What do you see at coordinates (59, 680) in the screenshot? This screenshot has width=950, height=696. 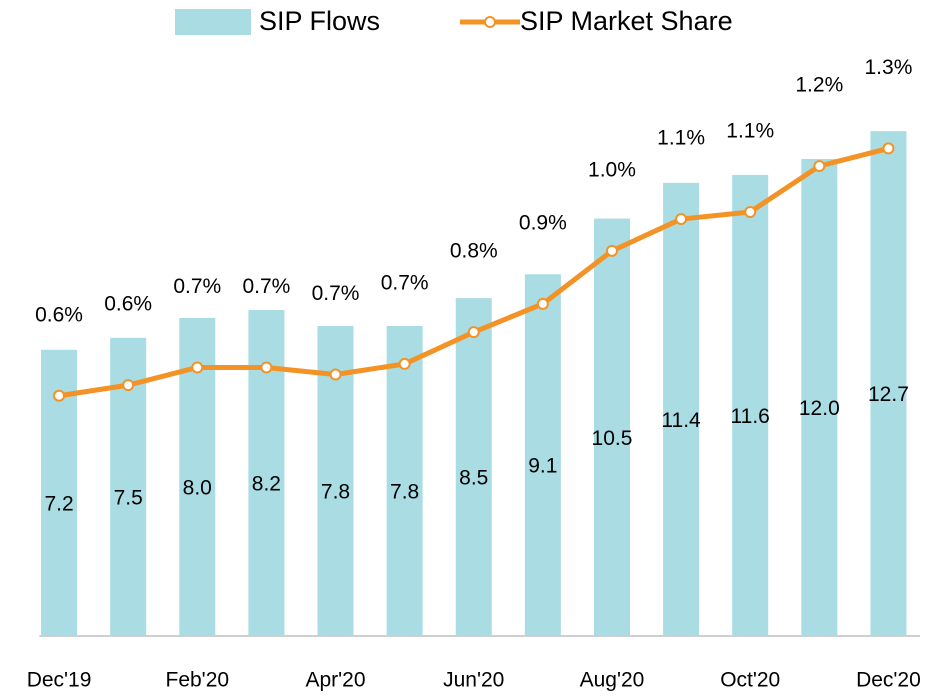 I see `x-tick-label: Dec'19` at bounding box center [59, 680].